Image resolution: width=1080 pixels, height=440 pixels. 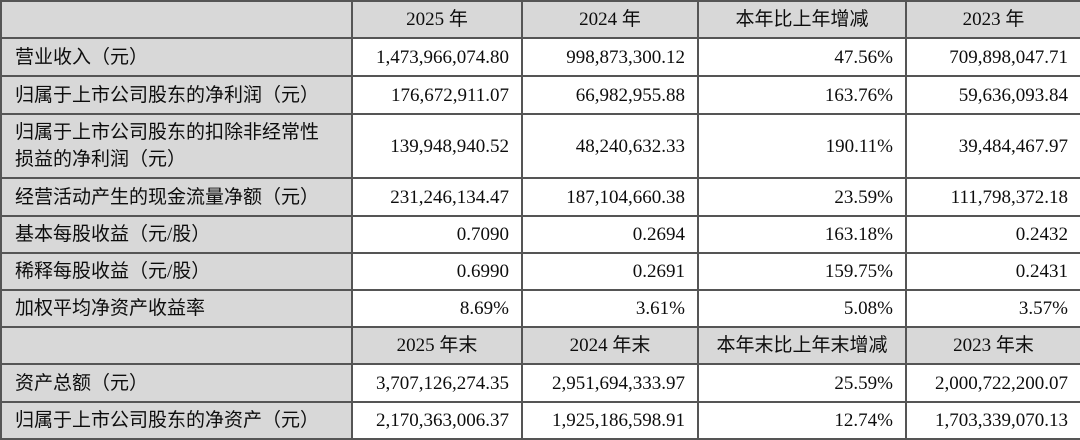 I want to click on table-row-diluted-eps: 稀释每股收益（元/股） 0.6990 0.2691 159.75% 0.2431, so click(x=540, y=271).